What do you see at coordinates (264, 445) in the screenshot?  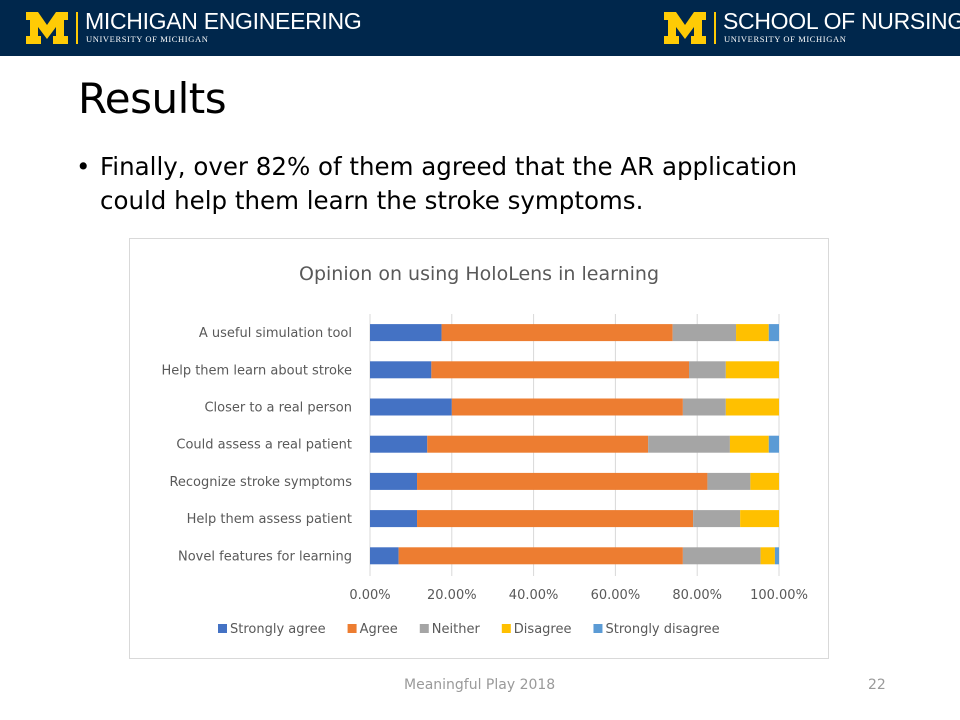 I see `category-label: Could assess a real patient` at bounding box center [264, 445].